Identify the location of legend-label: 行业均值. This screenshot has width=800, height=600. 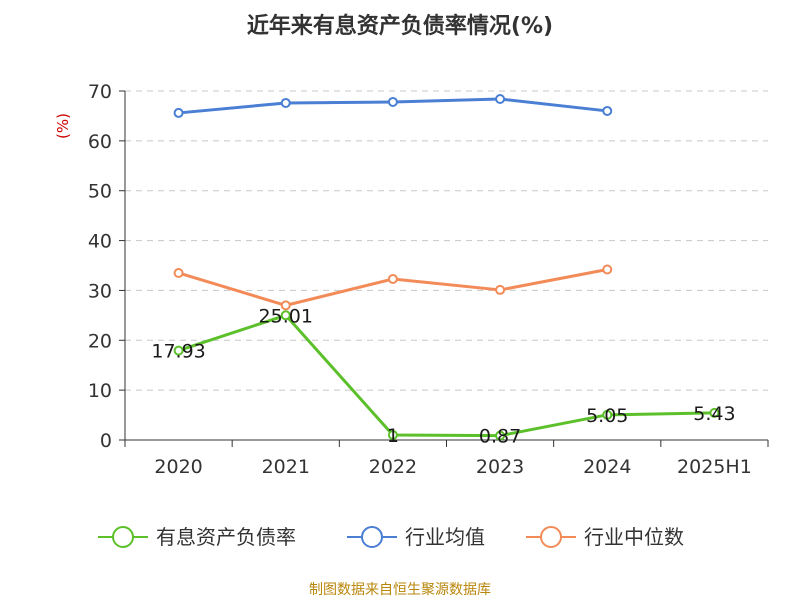
(445, 537).